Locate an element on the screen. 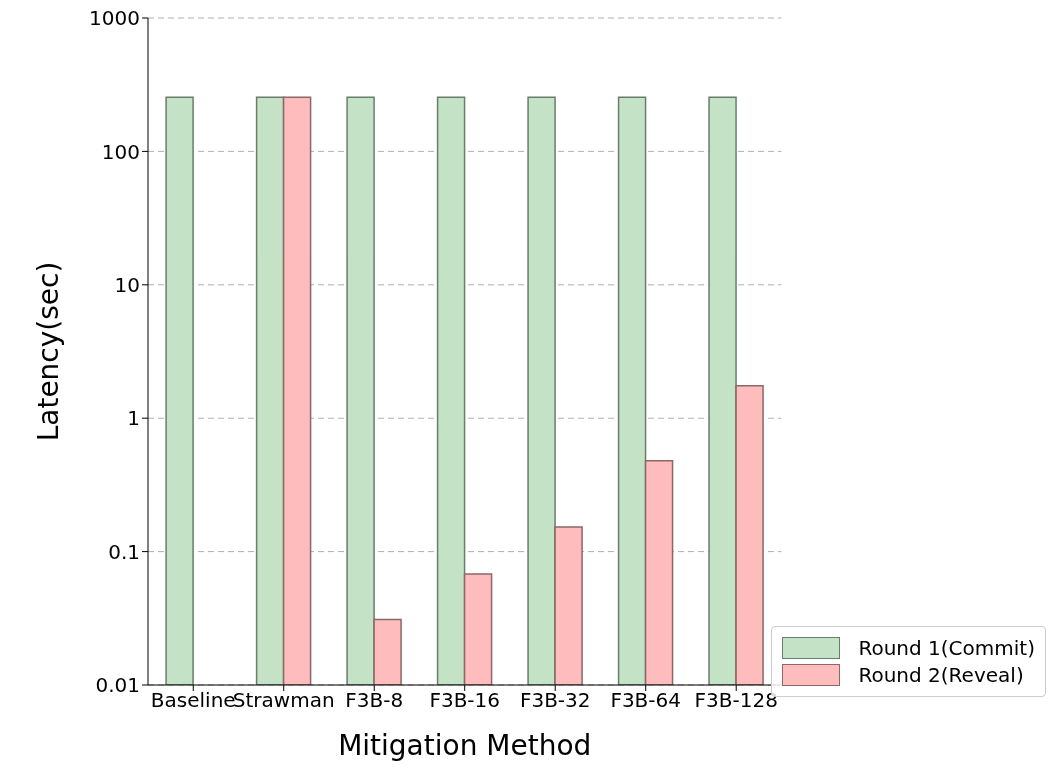  x-tick-label: F3B-128 is located at coordinates (736, 700).